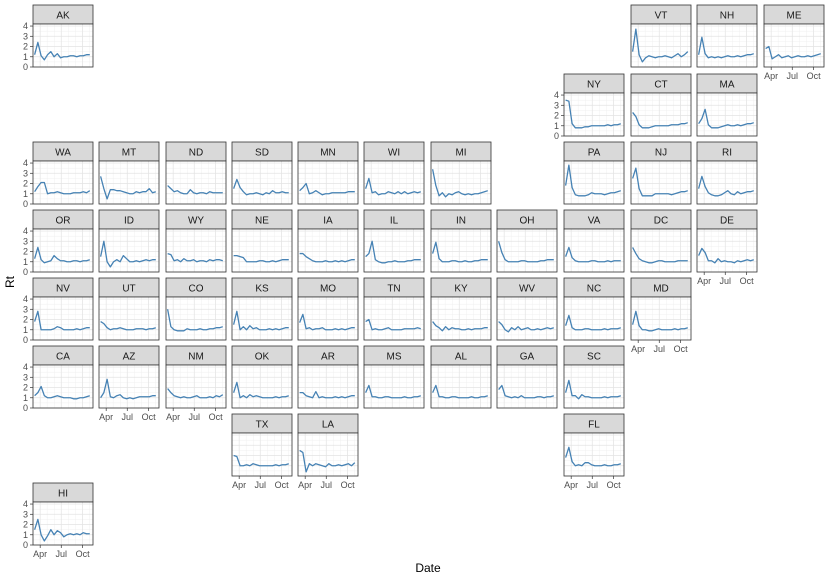 The height and width of the screenshot is (581, 830). What do you see at coordinates (594, 377) in the screenshot?
I see `panel-sc: SC` at bounding box center [594, 377].